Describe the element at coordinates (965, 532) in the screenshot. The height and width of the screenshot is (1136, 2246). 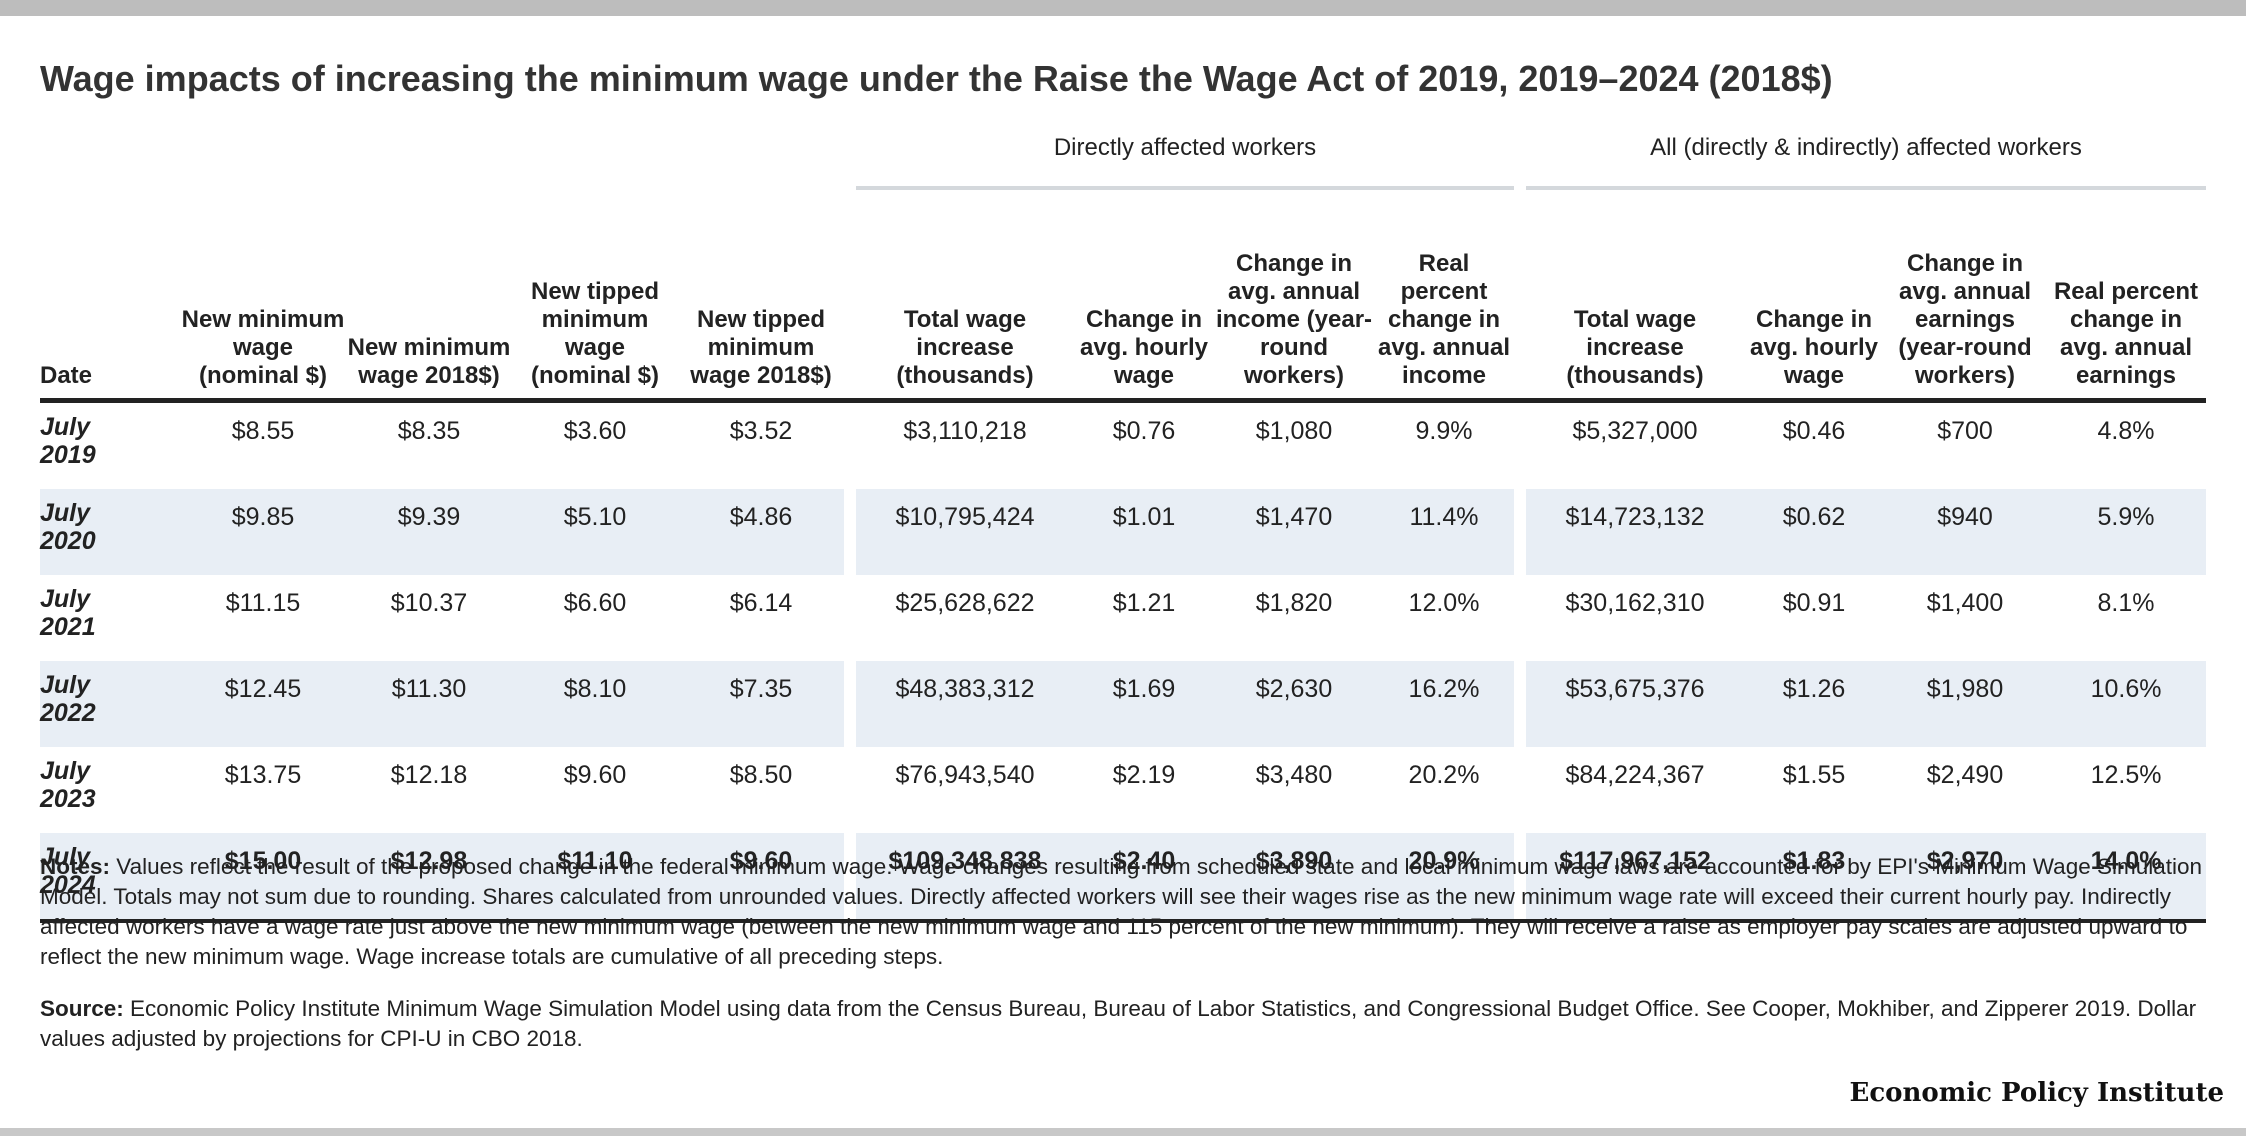
I see `cell-direct-total: $10,795,424` at that location.